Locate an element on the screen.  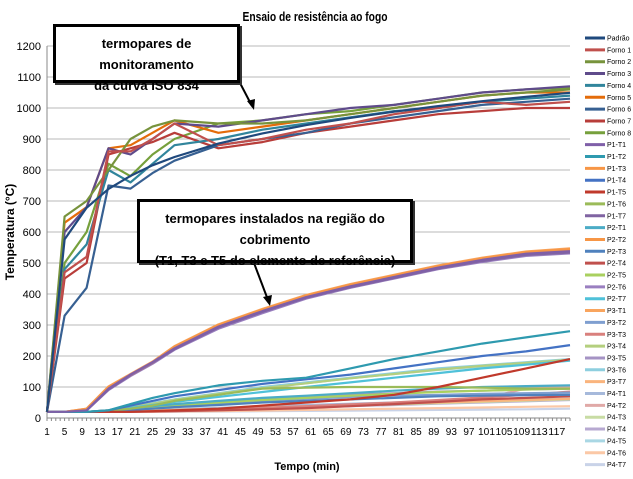
legend-item: Forno 2 is located at coordinates (608, 62).